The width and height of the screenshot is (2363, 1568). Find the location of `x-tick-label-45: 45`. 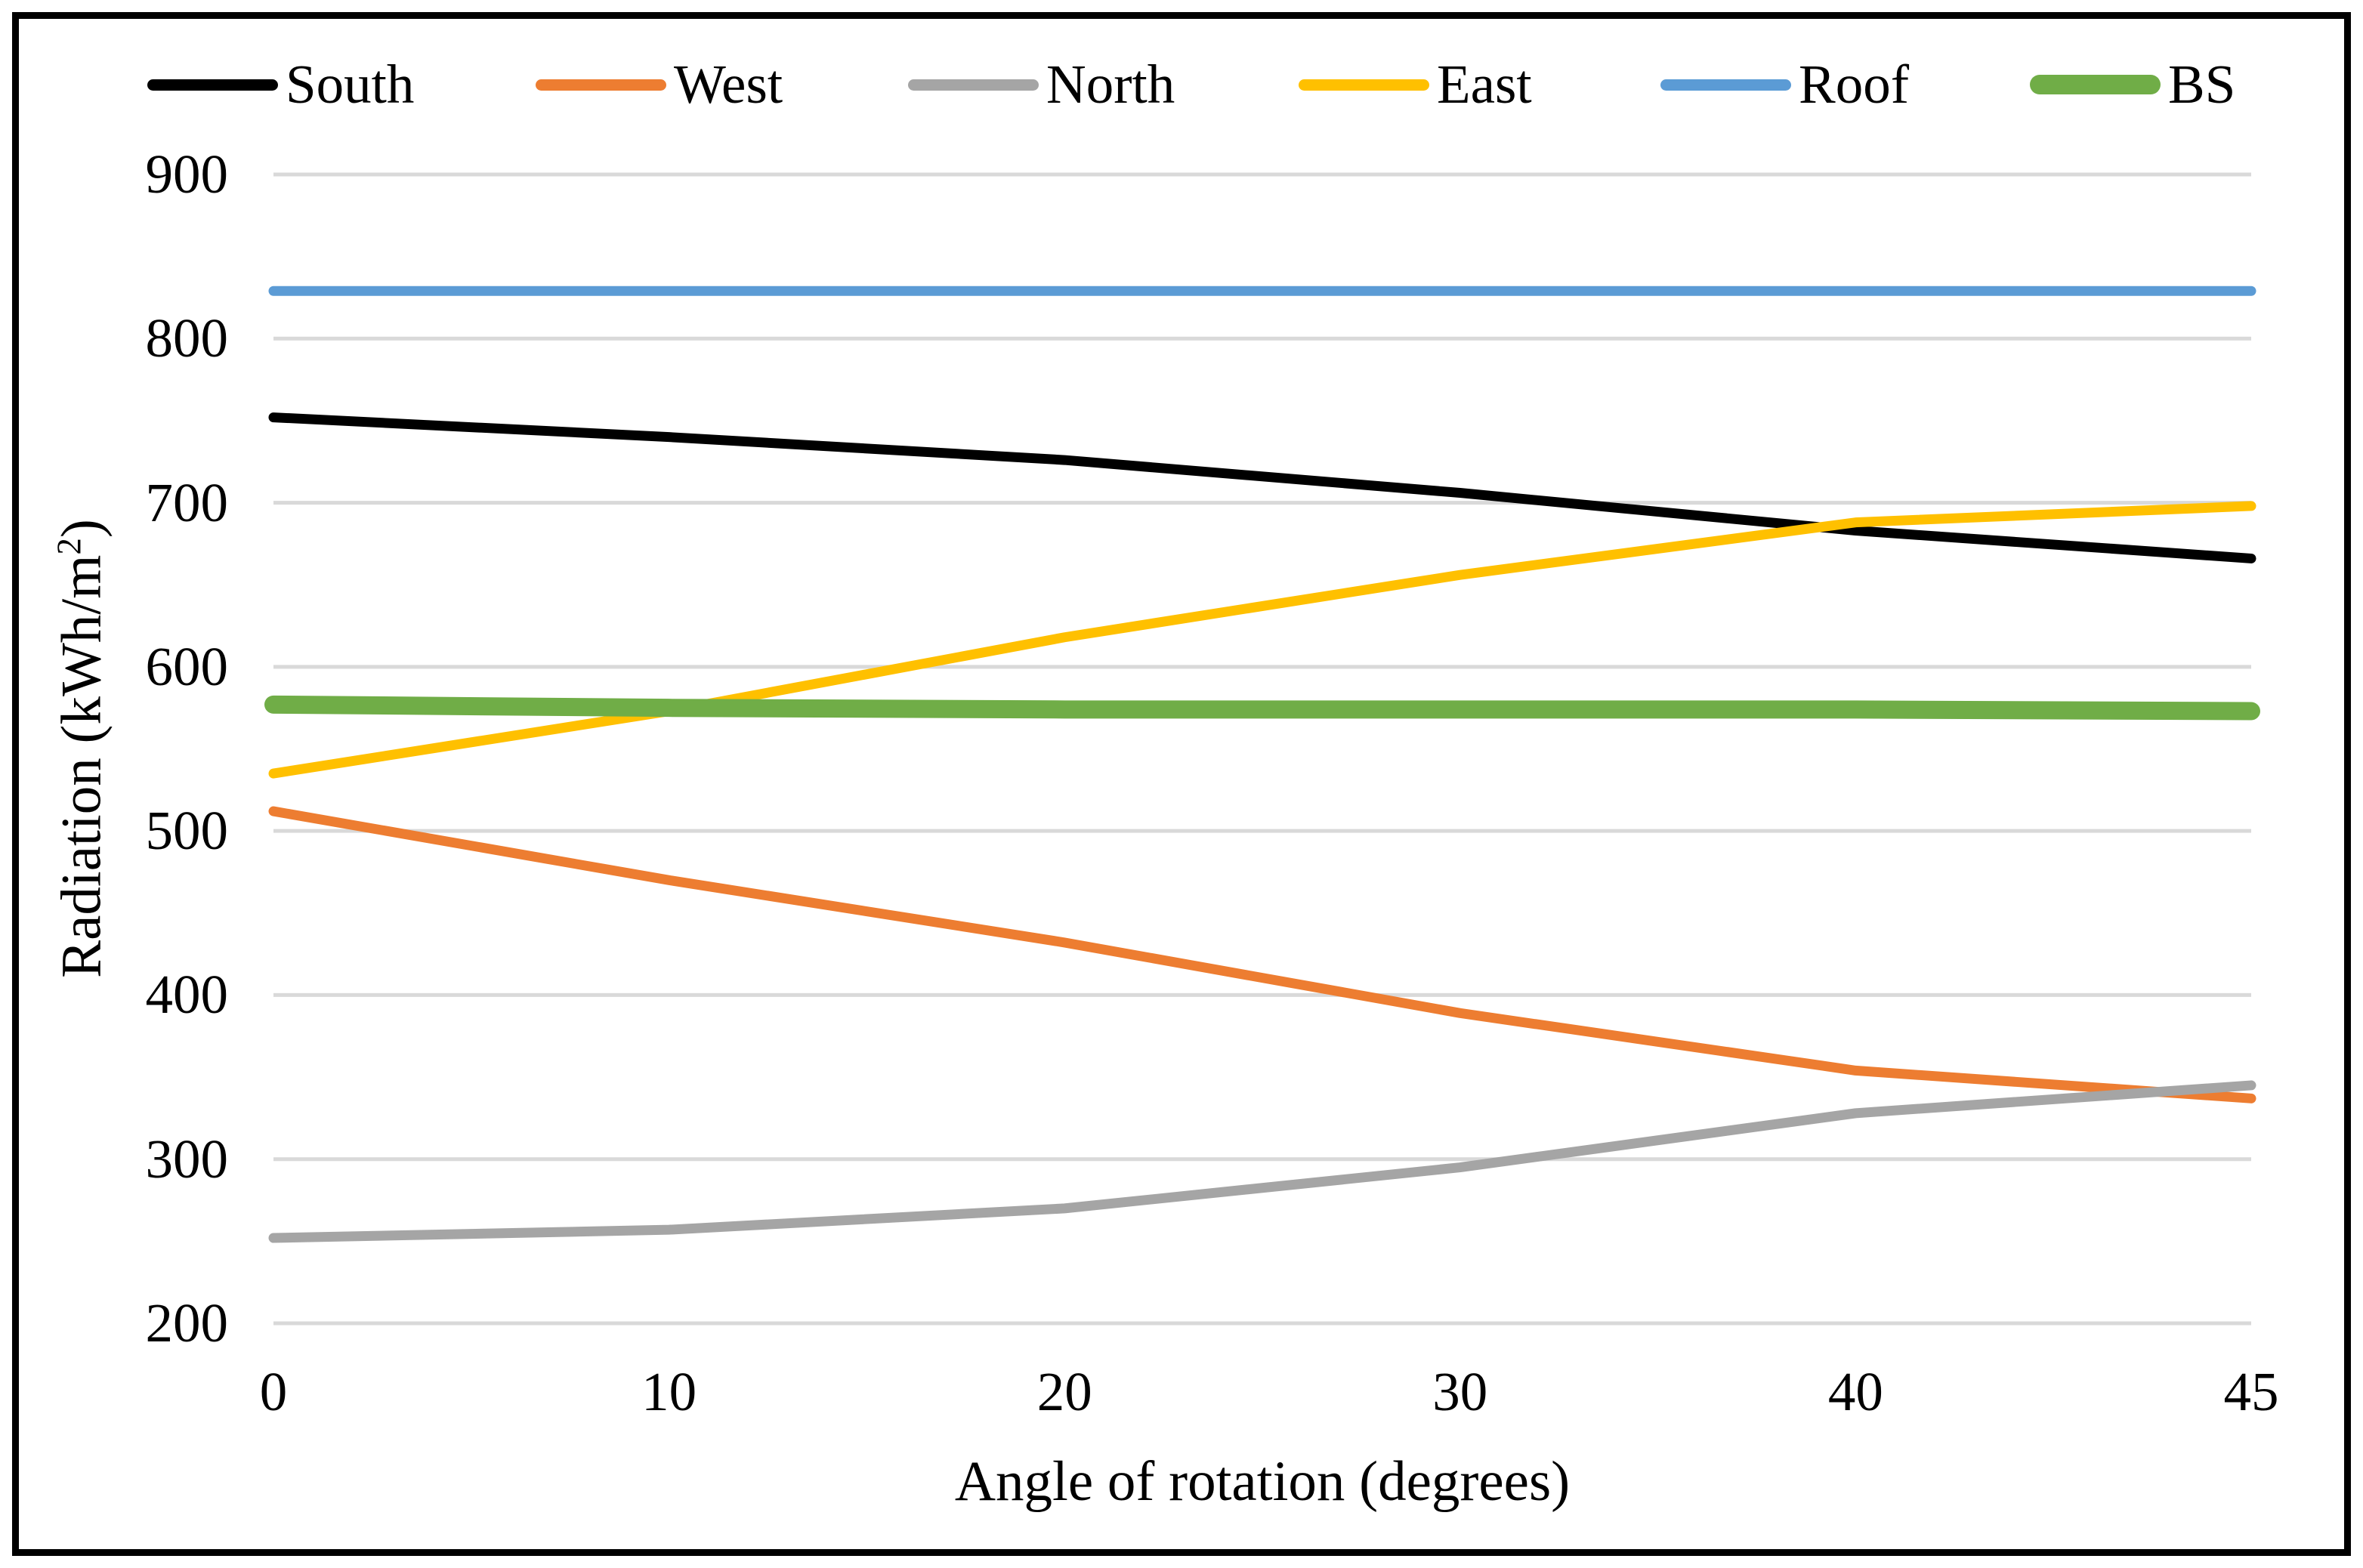

x-tick-label-45: 45 is located at coordinates (2251, 1391).